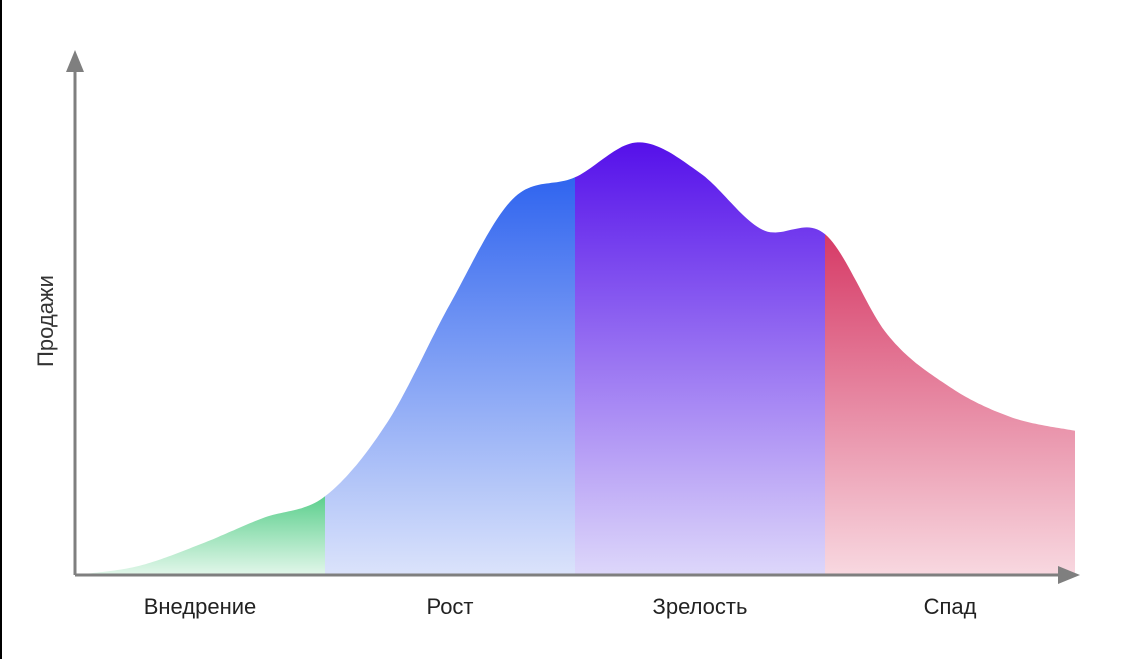 Image resolution: width=1140 pixels, height=659 pixels. Describe the element at coordinates (75, 61) in the screenshot. I see `y-axis-arrow-icon` at that location.